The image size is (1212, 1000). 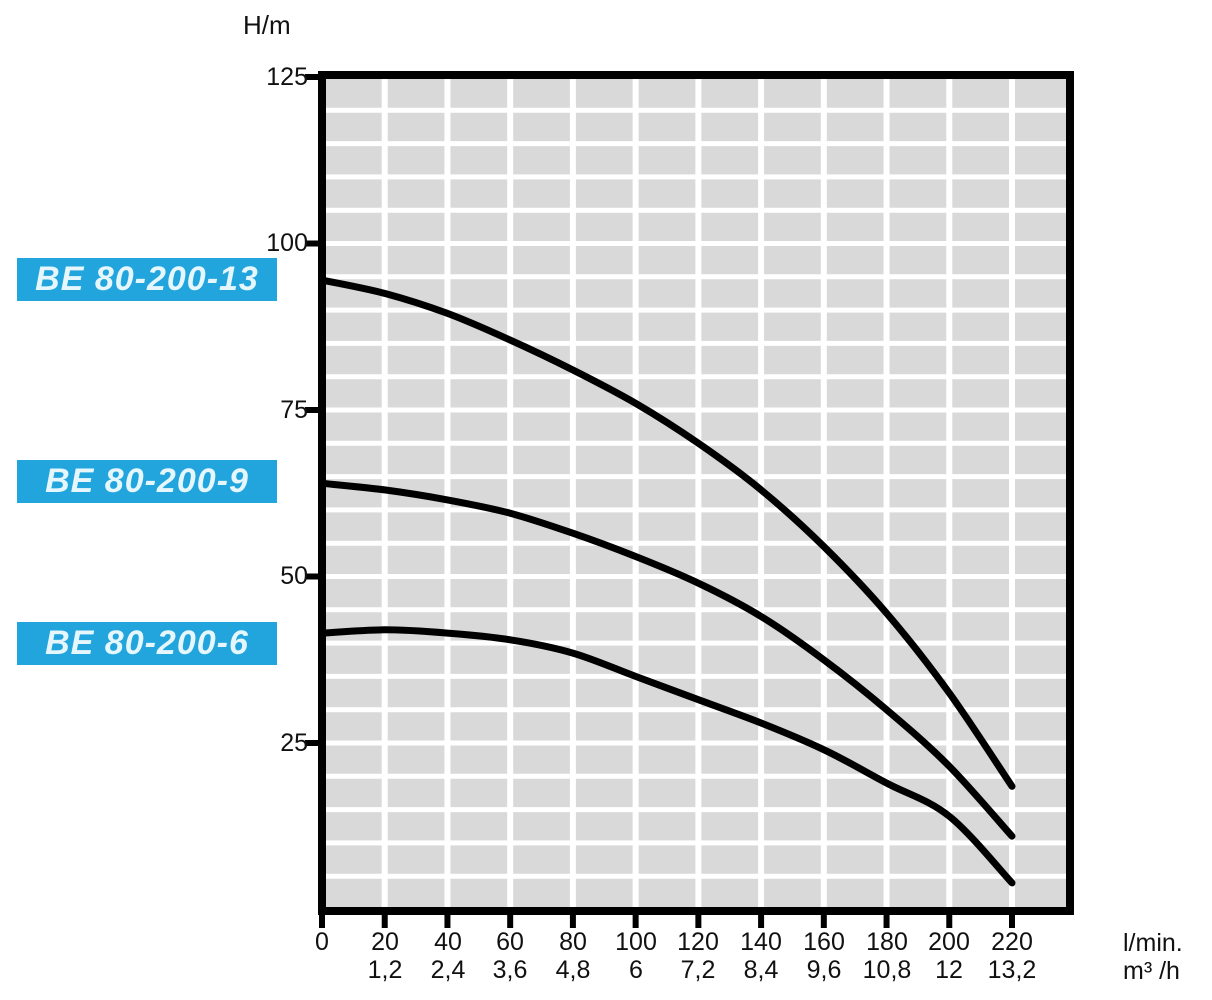 What do you see at coordinates (887, 942) in the screenshot?
I see `x-tick-label-lmin: 180` at bounding box center [887, 942].